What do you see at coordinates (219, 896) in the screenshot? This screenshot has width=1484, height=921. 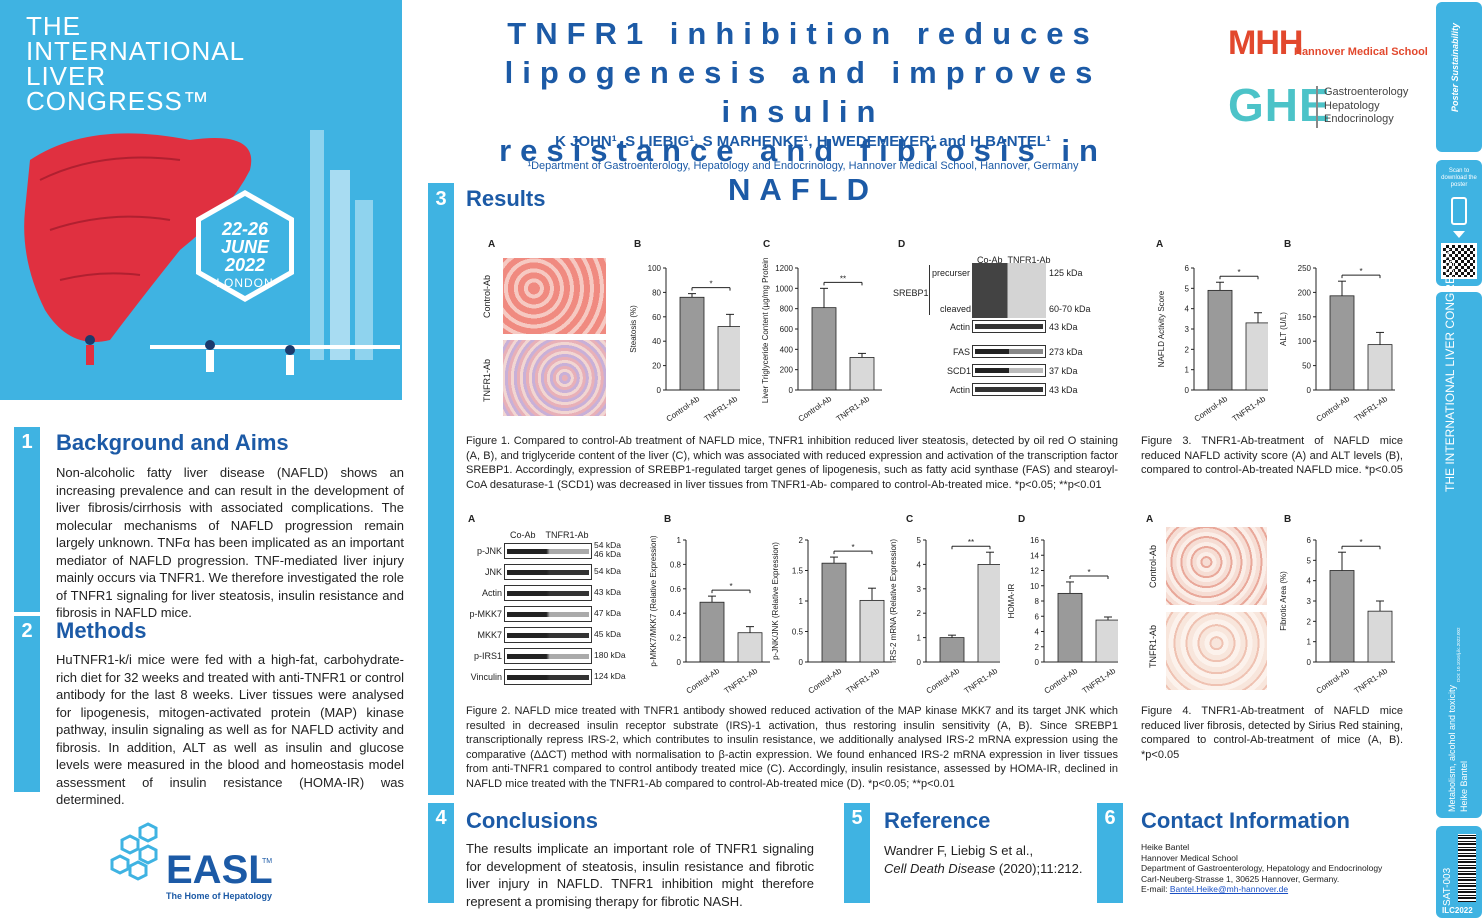 I see `easl-tagline: The Home of Hepatology` at bounding box center [219, 896].